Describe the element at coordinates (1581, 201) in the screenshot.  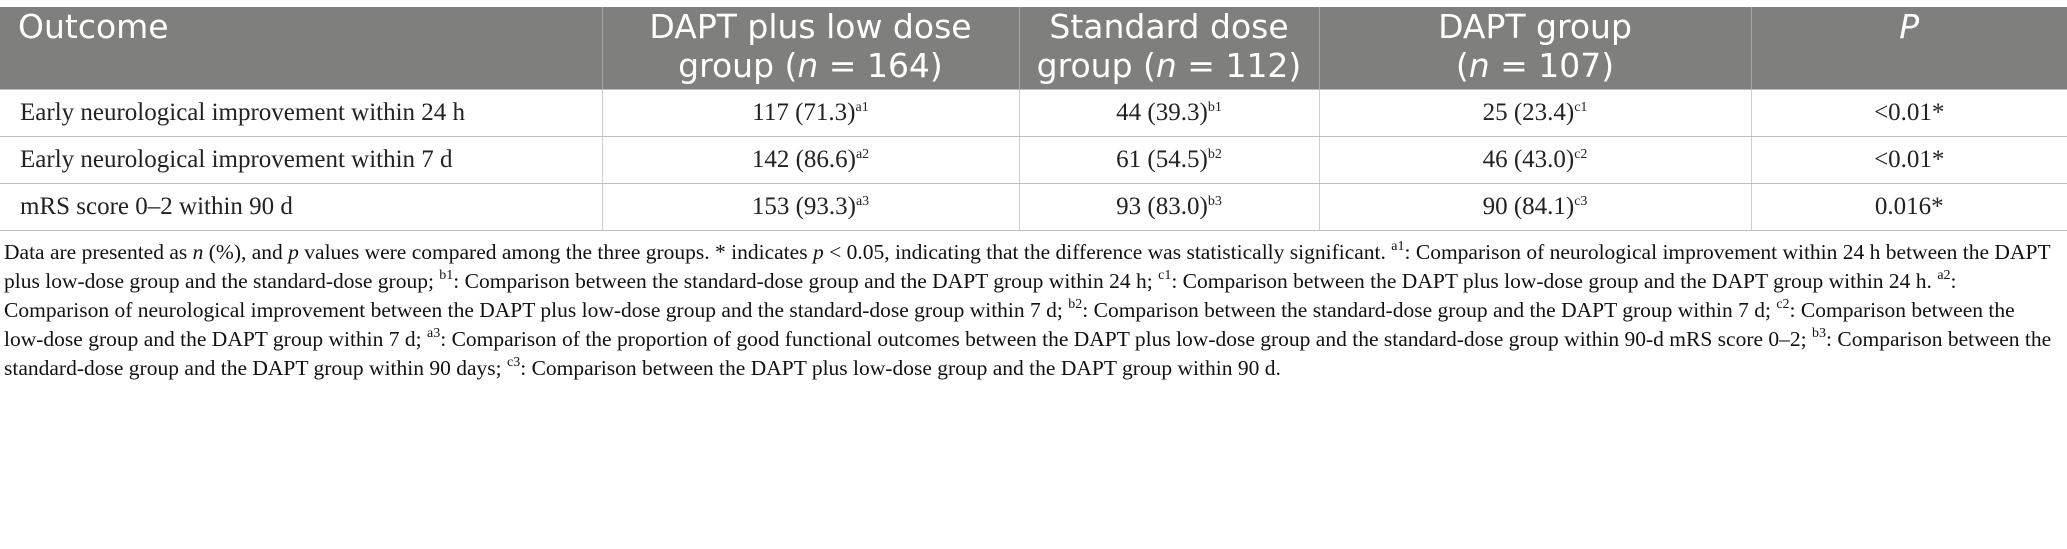
I see `cell-superscript: c3` at that location.